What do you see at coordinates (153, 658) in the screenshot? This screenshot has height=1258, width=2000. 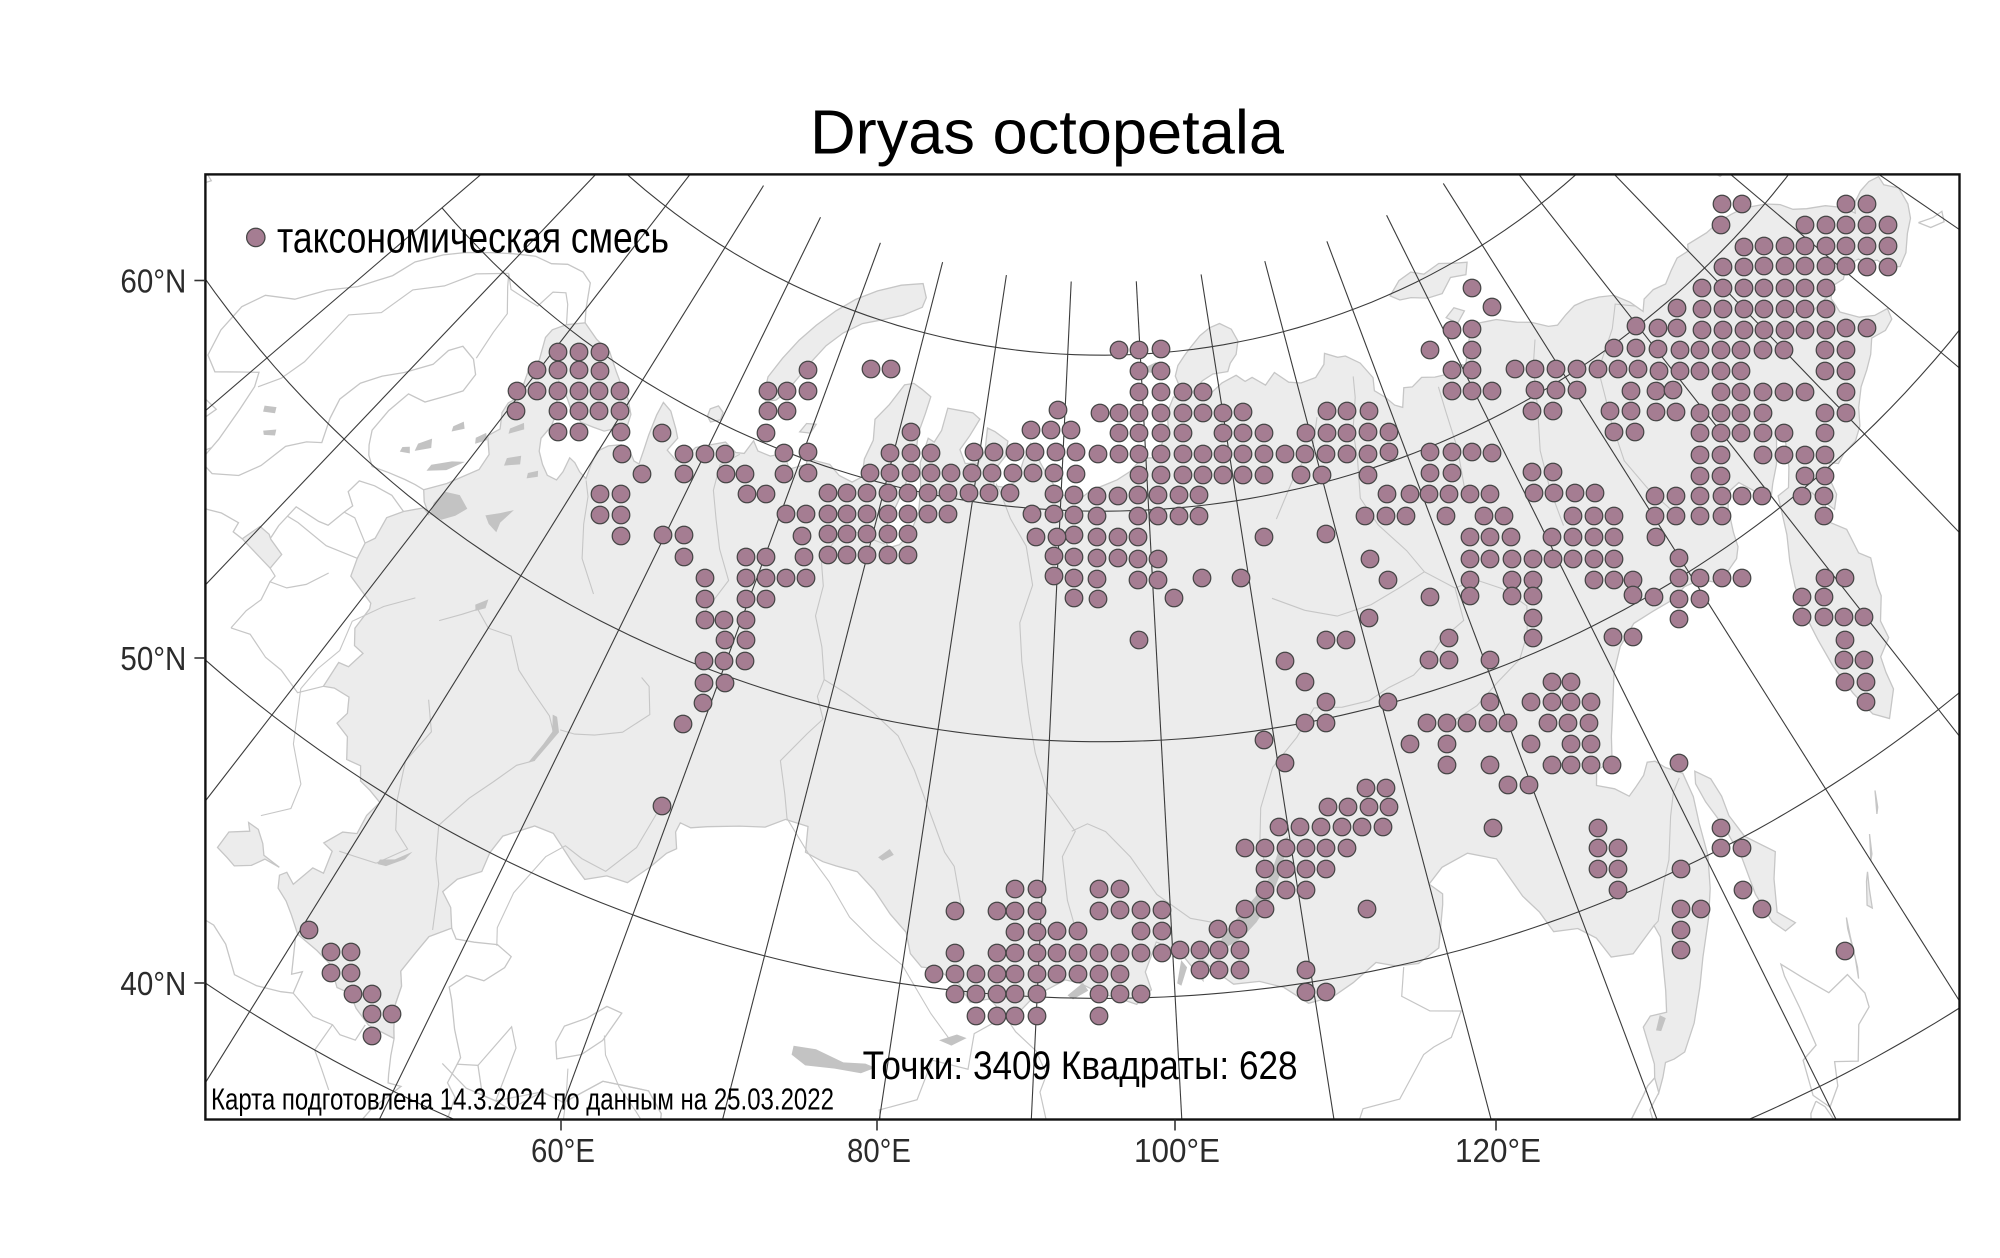 I see `svg-text: 50°N` at bounding box center [153, 658].